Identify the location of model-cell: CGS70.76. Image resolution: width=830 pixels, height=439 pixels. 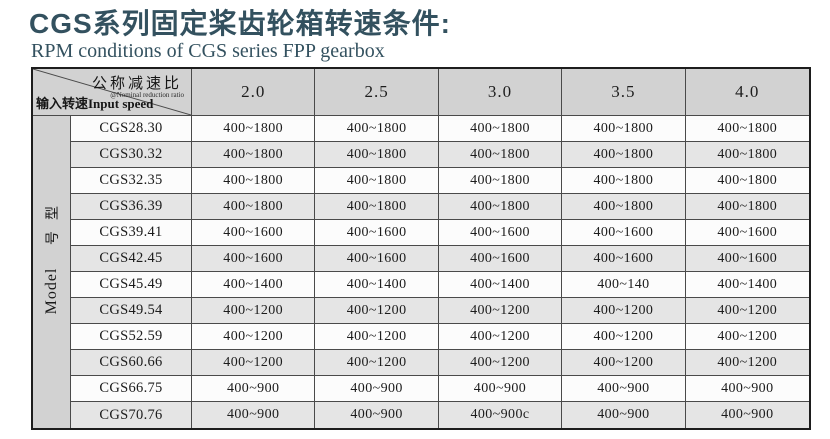
(131, 415).